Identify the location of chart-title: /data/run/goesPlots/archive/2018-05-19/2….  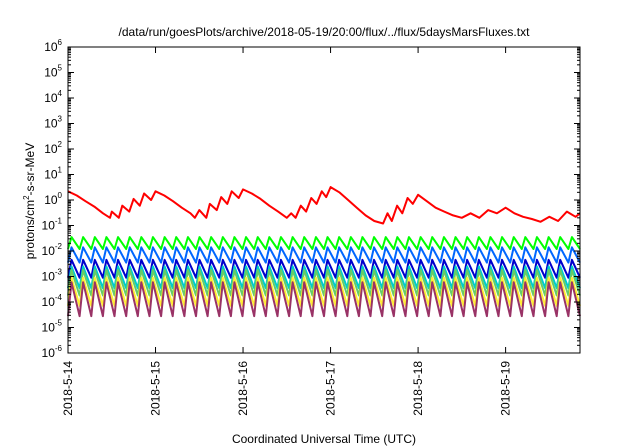
(325, 32).